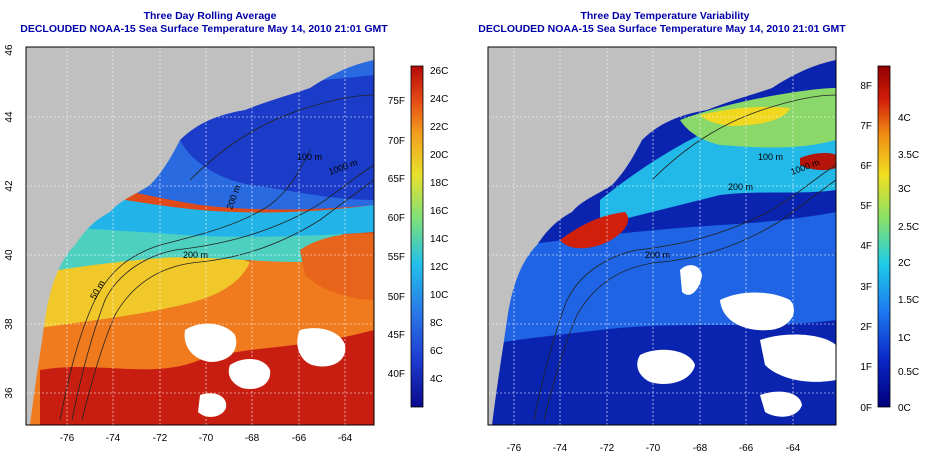  I want to click on right-colorbar-f-labels: 8F 7F 6F 5F 4F 3F 2F 1F 0F, so click(866, 247).